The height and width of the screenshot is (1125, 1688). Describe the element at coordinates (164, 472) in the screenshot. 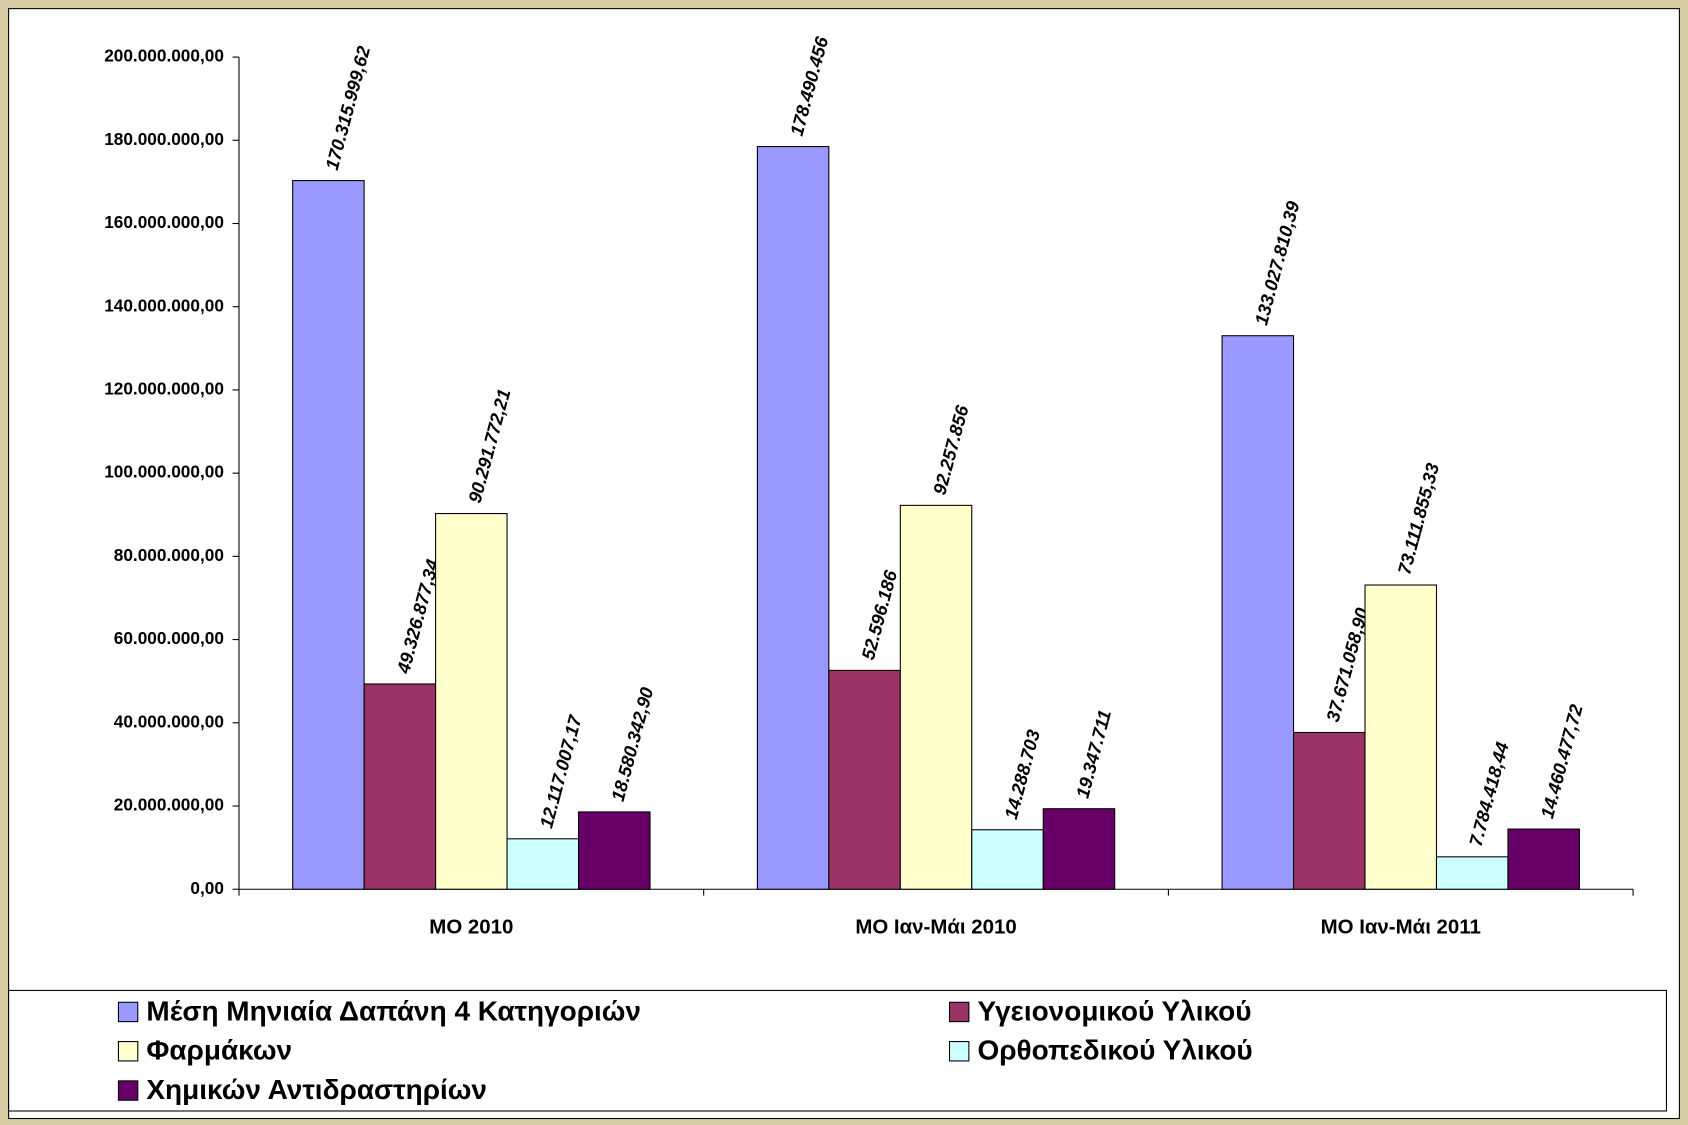

I see `y-tick-label: 100.000.000,00` at that location.